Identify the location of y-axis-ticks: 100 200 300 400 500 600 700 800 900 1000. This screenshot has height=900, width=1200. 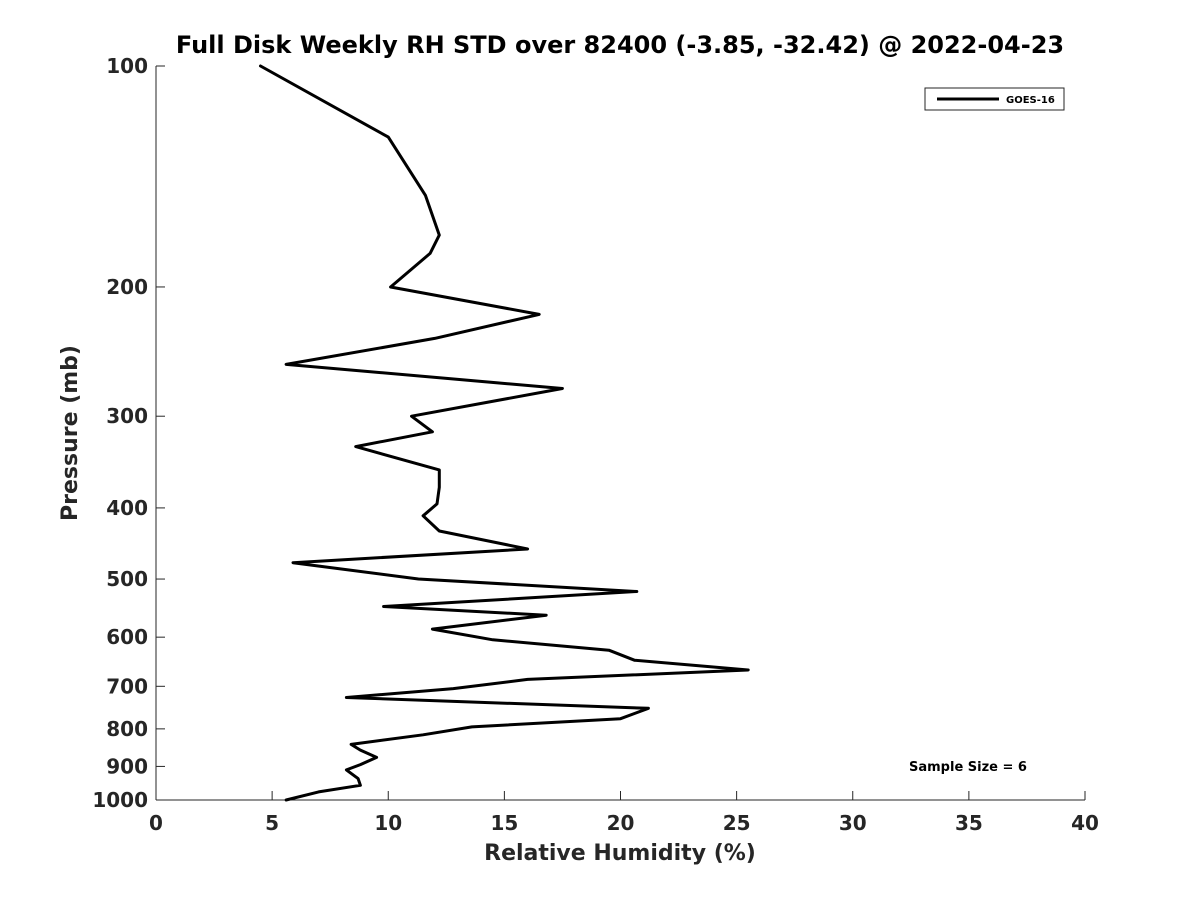
(128, 433).